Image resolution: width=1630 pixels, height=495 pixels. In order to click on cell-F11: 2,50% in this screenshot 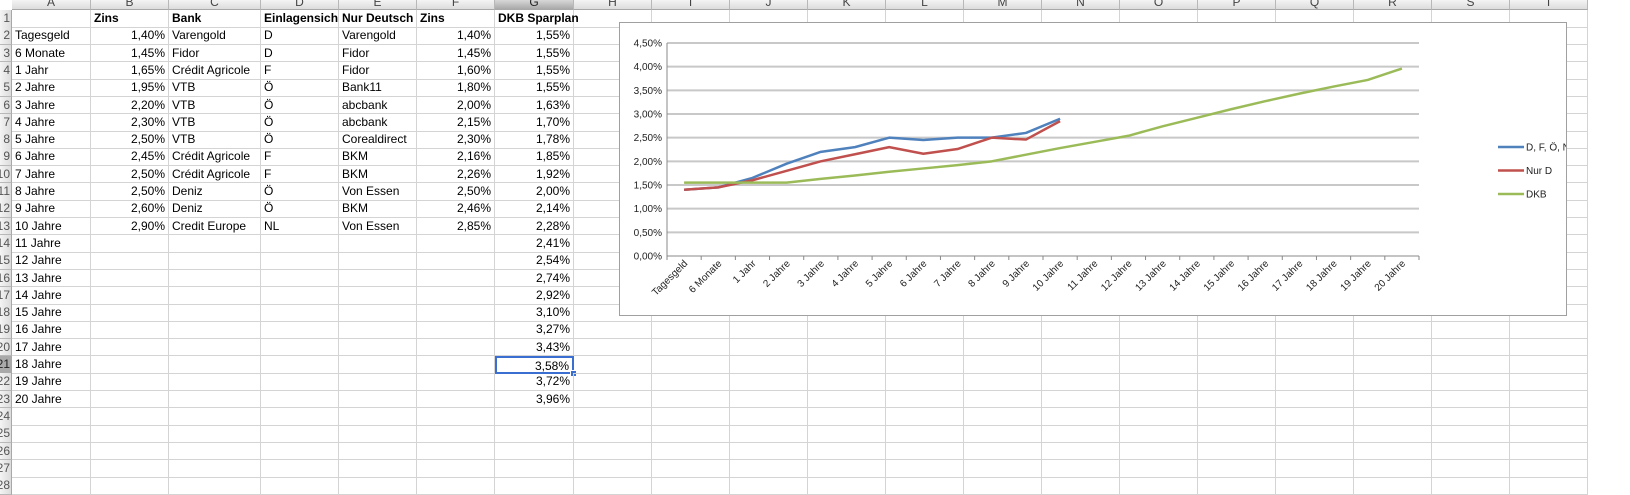, I will do `click(456, 192)`.